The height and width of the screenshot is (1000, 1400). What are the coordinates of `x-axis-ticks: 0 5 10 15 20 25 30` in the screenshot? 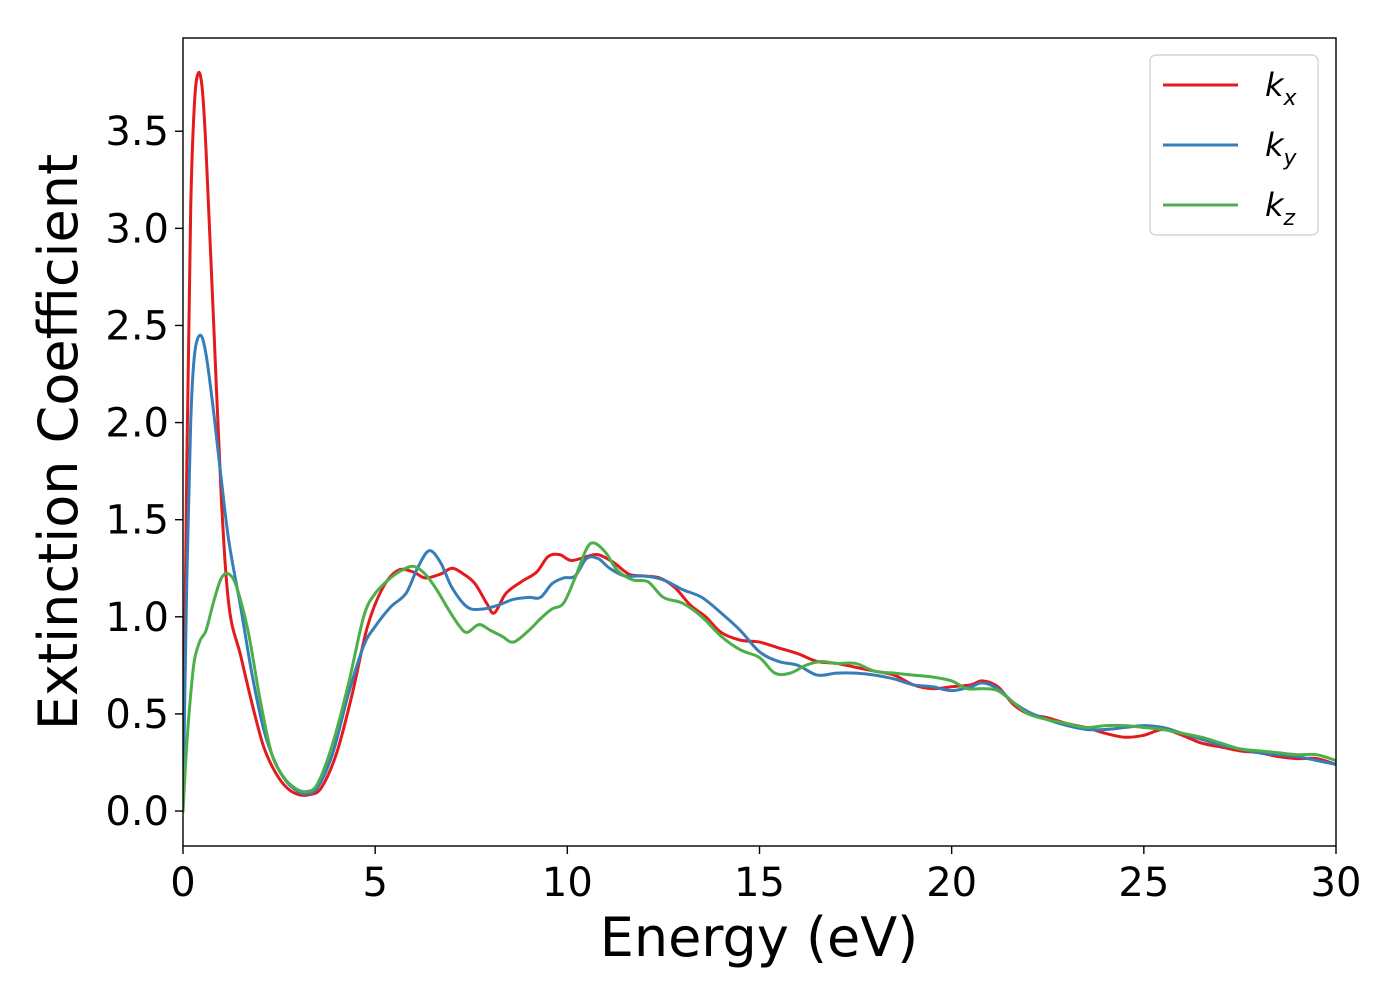 It's located at (765, 876).